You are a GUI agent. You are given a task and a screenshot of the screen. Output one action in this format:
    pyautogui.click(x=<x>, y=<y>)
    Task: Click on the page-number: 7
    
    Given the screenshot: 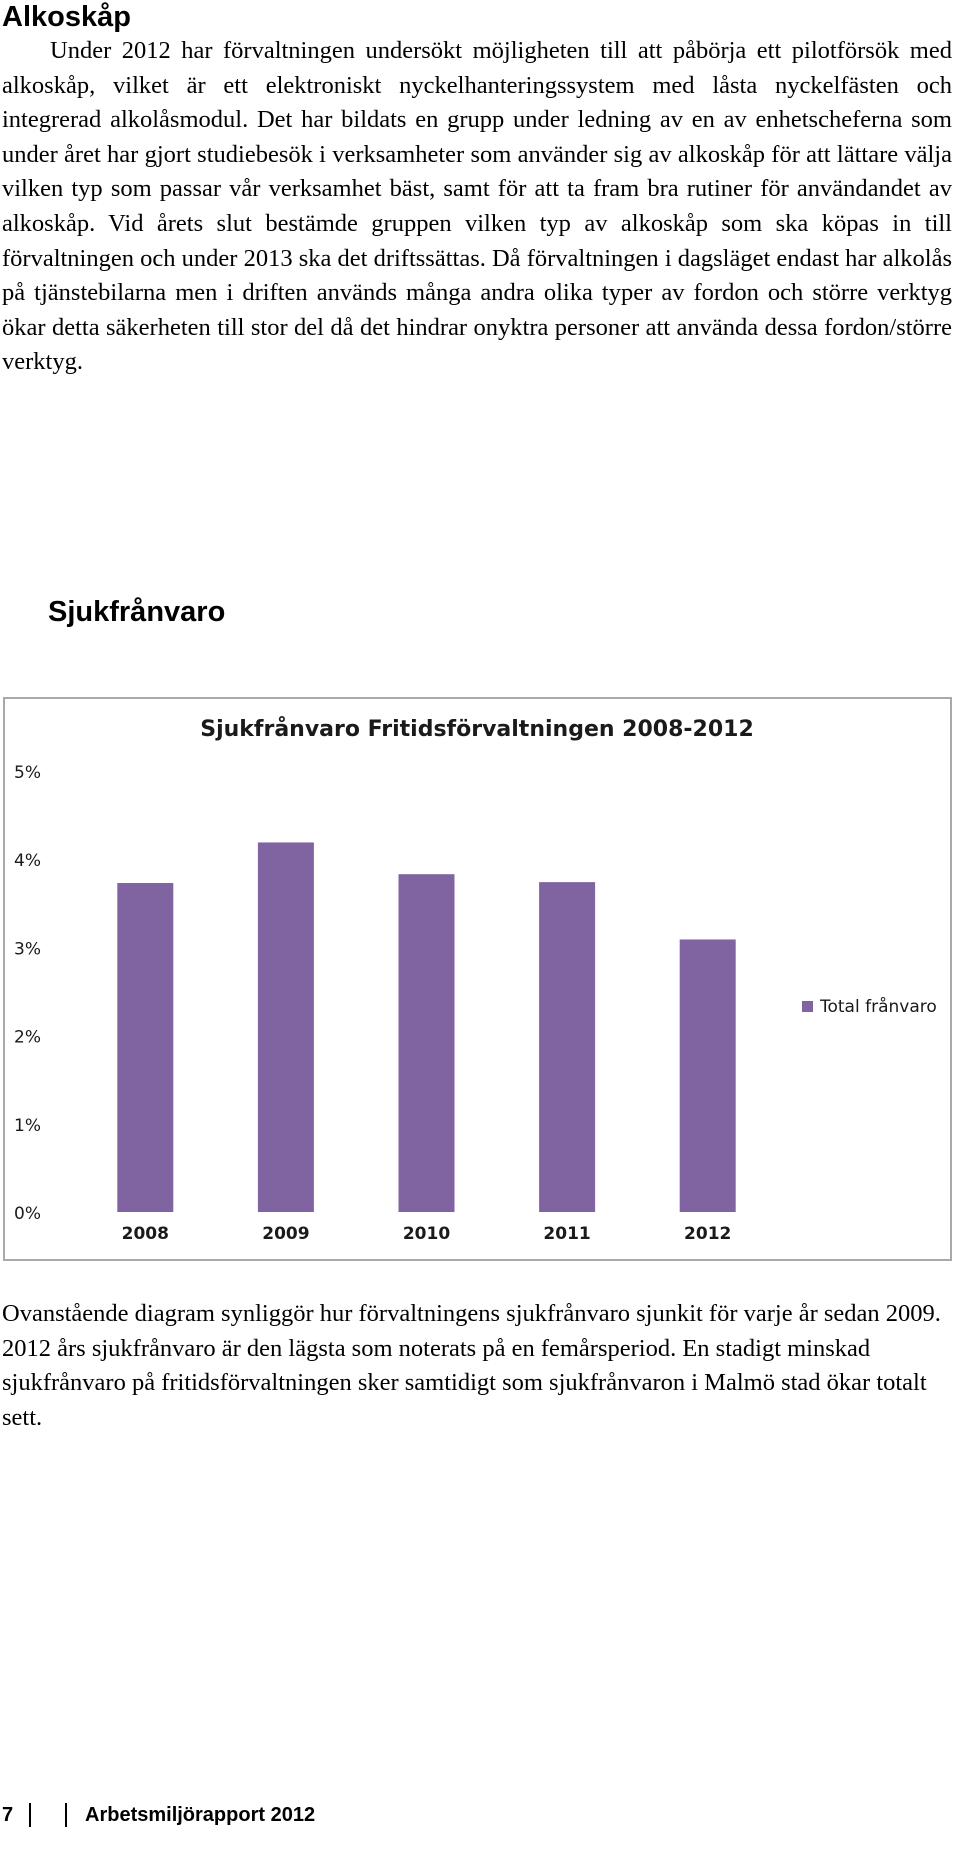 What is the action you would take?
    pyautogui.click(x=8, y=1815)
    